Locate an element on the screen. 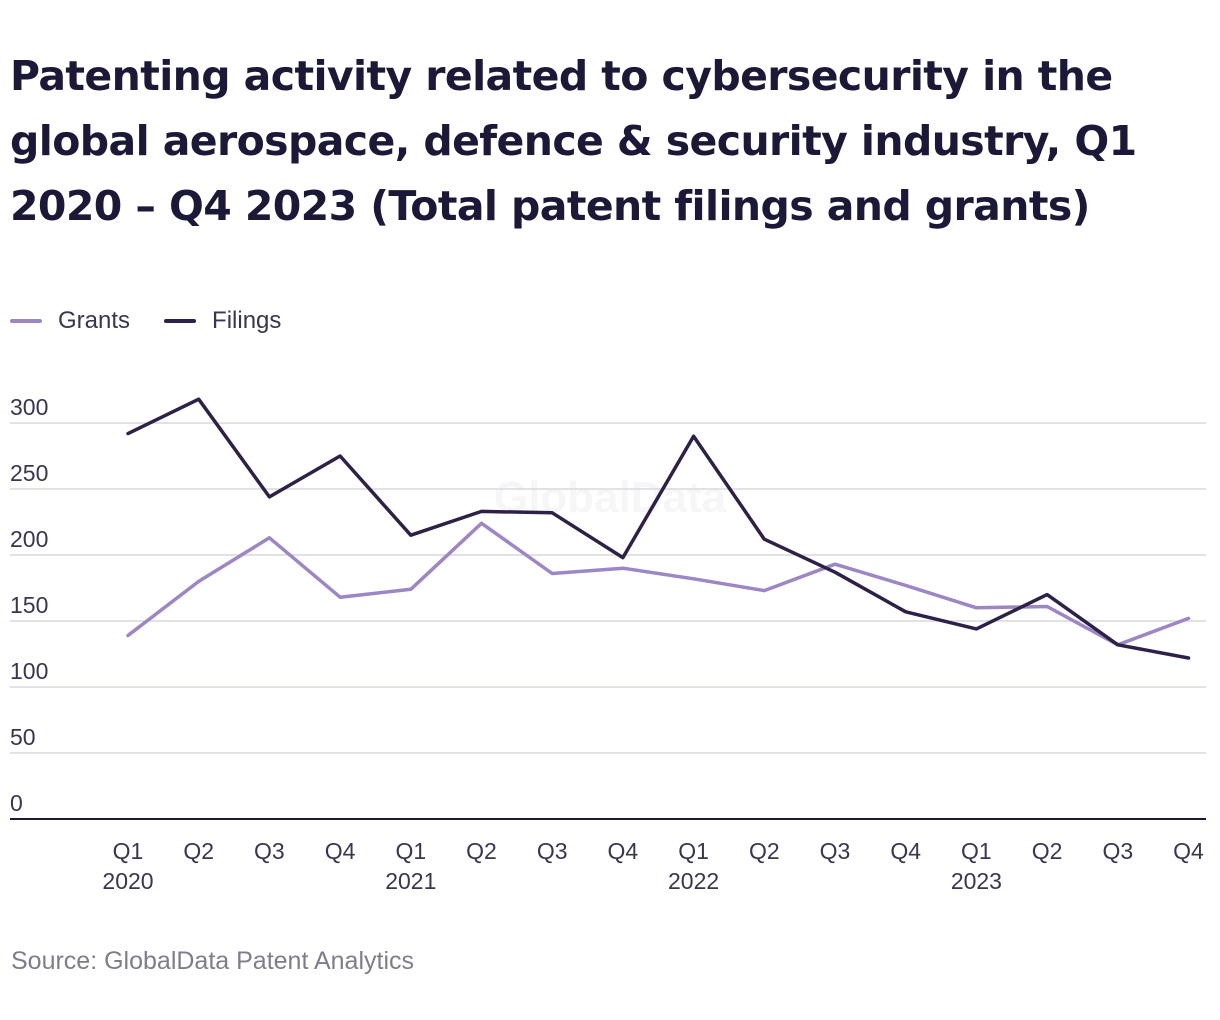 The height and width of the screenshot is (1020, 1220). legend-item-filings: Filings is located at coordinates (222, 321).